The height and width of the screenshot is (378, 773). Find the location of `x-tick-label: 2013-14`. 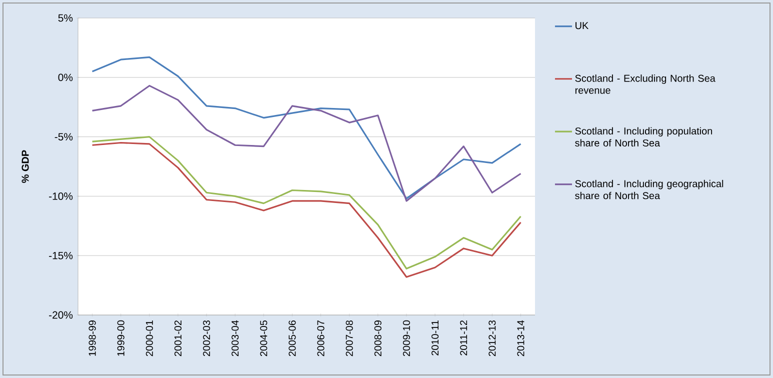

x-tick-label: 2013-14 is located at coordinates (520, 338).